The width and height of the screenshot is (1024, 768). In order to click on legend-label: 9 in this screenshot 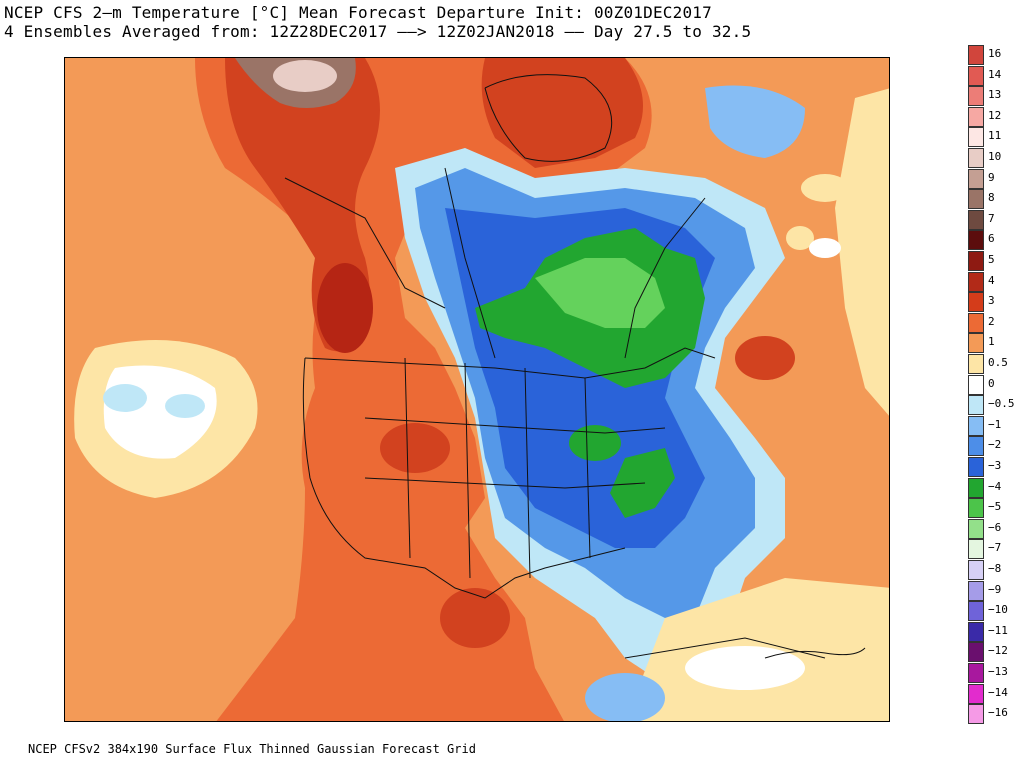, I will do `click(991, 177)`.